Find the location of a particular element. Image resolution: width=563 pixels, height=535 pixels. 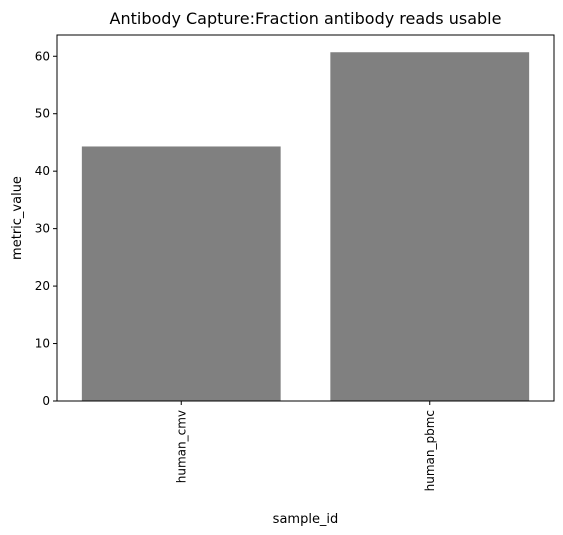

y-tick-label: 50 is located at coordinates (42, 114).